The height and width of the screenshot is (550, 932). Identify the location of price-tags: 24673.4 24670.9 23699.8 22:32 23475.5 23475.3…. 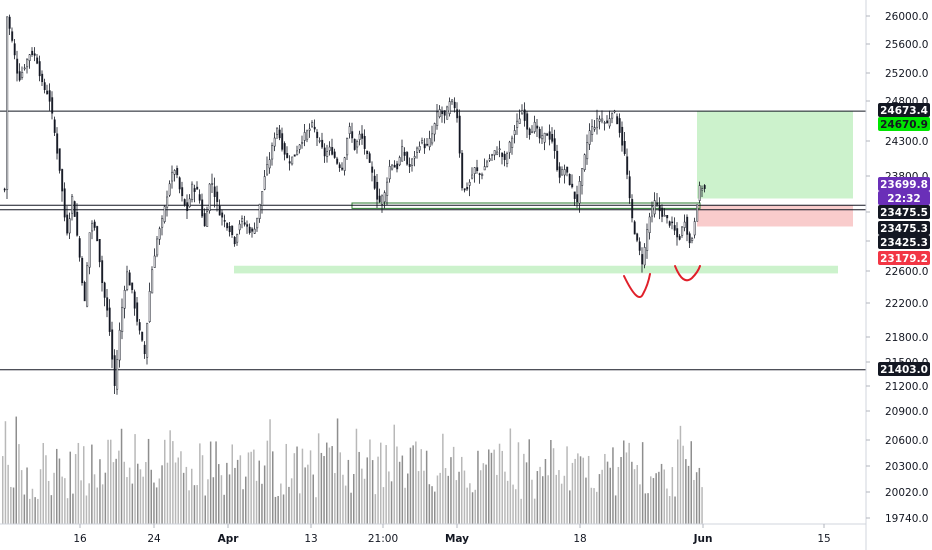
(904, 239).